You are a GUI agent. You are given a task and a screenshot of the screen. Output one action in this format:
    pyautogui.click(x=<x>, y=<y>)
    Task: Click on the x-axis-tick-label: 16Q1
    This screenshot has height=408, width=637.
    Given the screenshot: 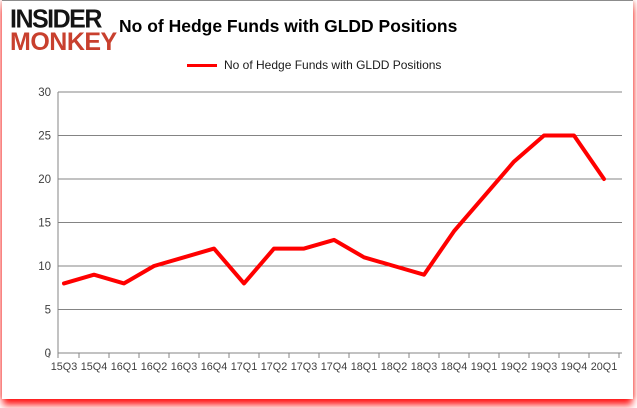 What is the action you would take?
    pyautogui.click(x=124, y=367)
    